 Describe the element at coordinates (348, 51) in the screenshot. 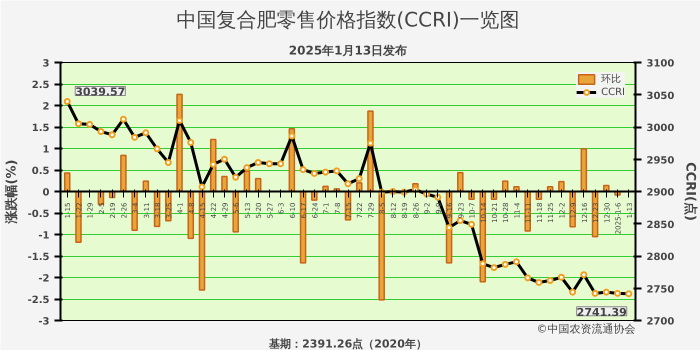

I see `chart-subtitle: 2025年1月13日发布` at that location.